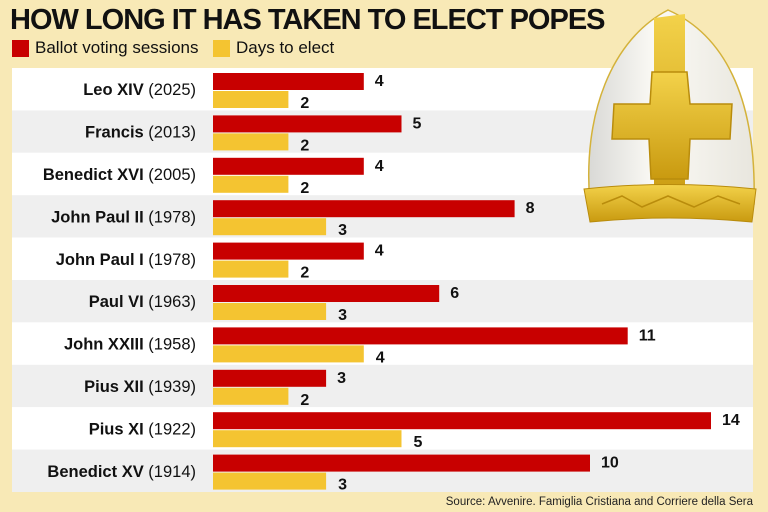 The width and height of the screenshot is (768, 512). I want to click on legend-item-ballots: Ballot voting sessions, so click(105, 48).